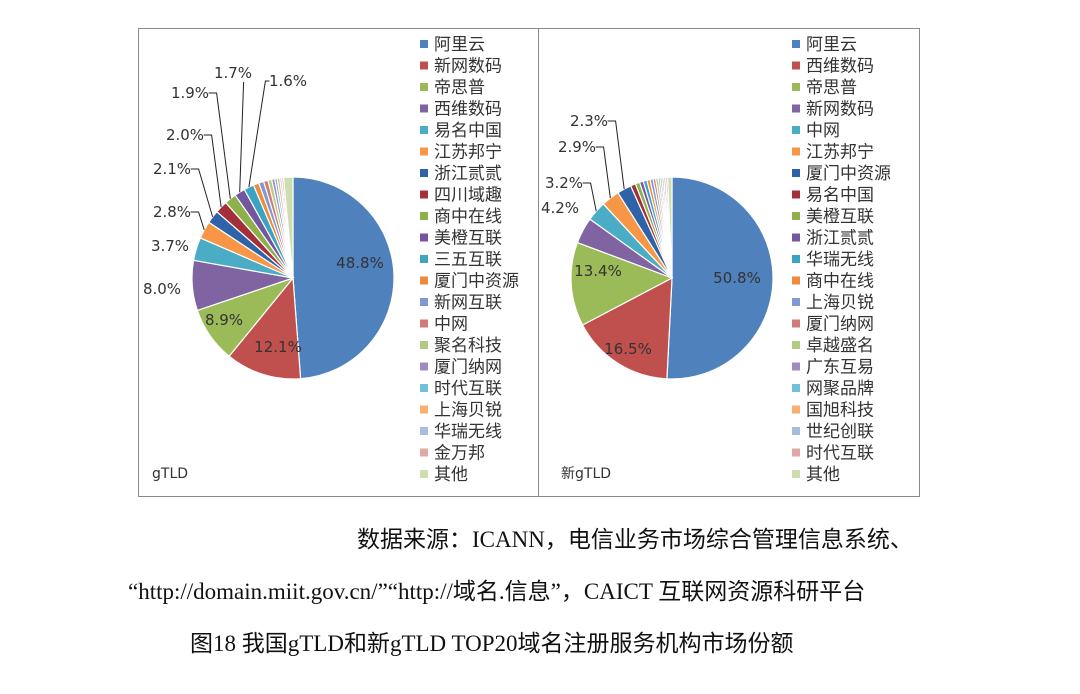  What do you see at coordinates (840, 260) in the screenshot?
I see `legend-label: 华瑞无线` at bounding box center [840, 260].